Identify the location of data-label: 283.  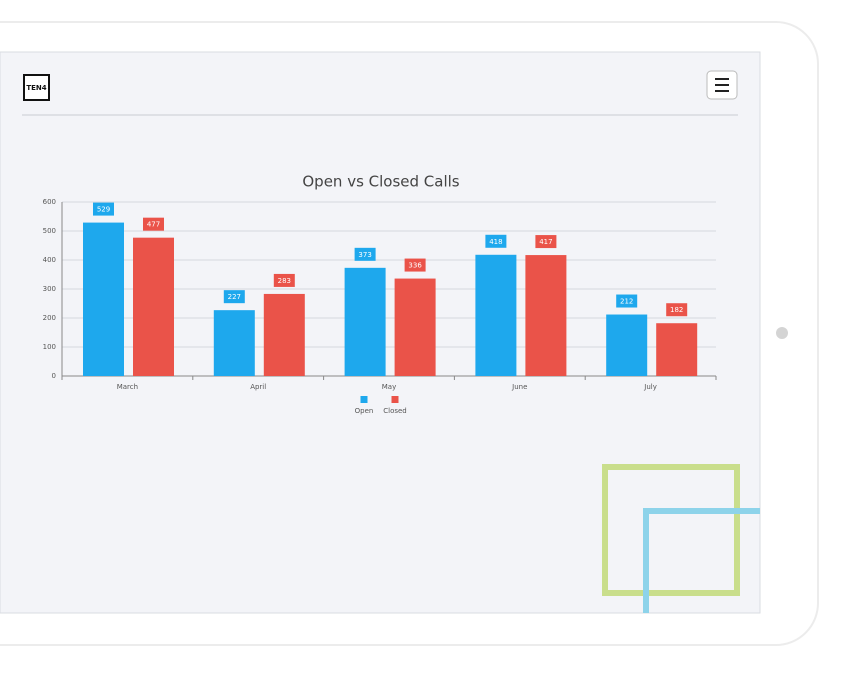
(284, 281).